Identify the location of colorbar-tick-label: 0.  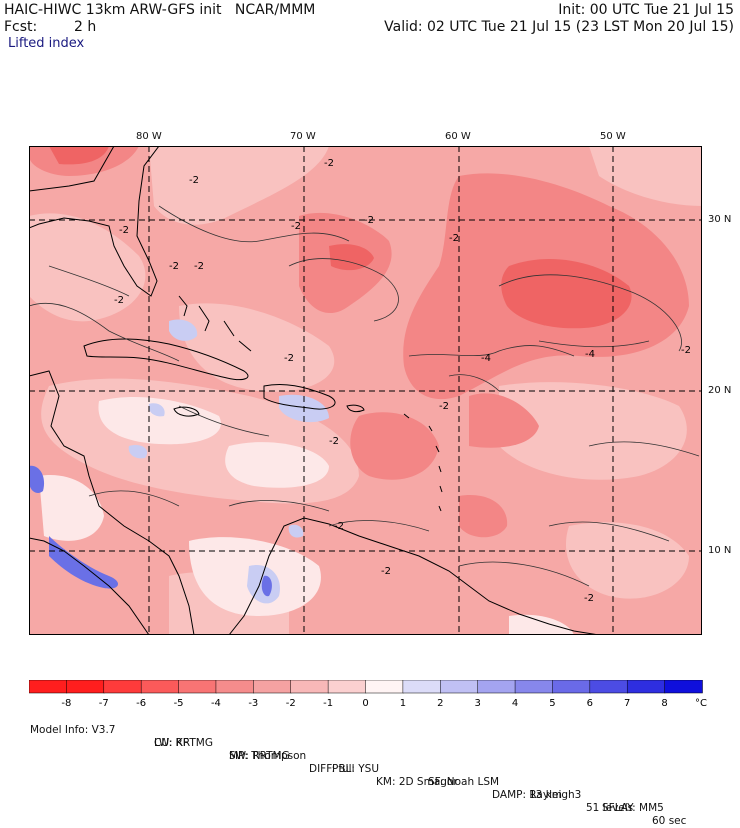
(365, 703).